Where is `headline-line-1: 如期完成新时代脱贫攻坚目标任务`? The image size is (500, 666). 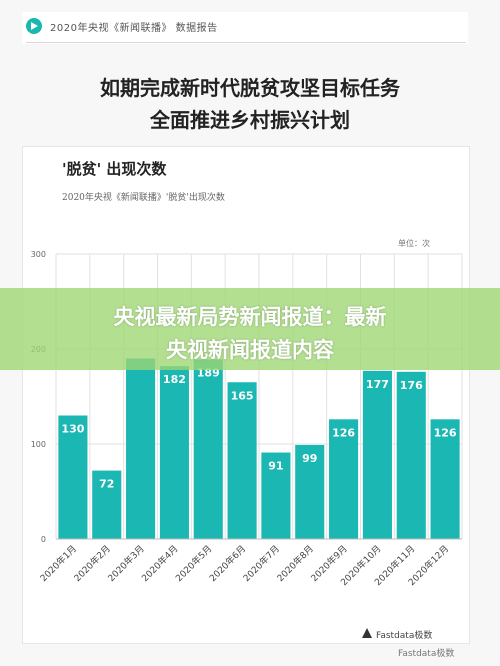
headline-line-1: 如期完成新时代脱贫攻坚目标任务 is located at coordinates (250, 88).